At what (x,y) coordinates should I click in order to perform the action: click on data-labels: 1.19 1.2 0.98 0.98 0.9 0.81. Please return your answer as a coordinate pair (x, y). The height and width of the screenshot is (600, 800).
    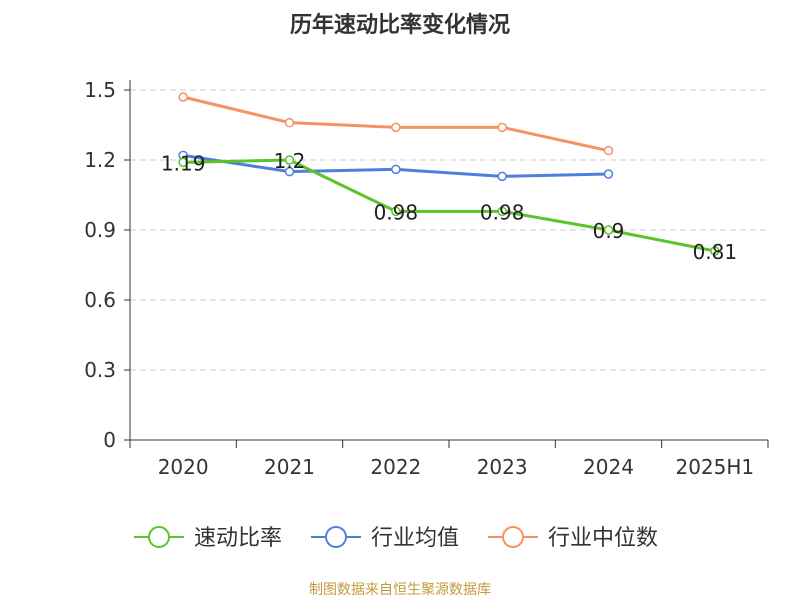
    Looking at the image, I should click on (449, 206).